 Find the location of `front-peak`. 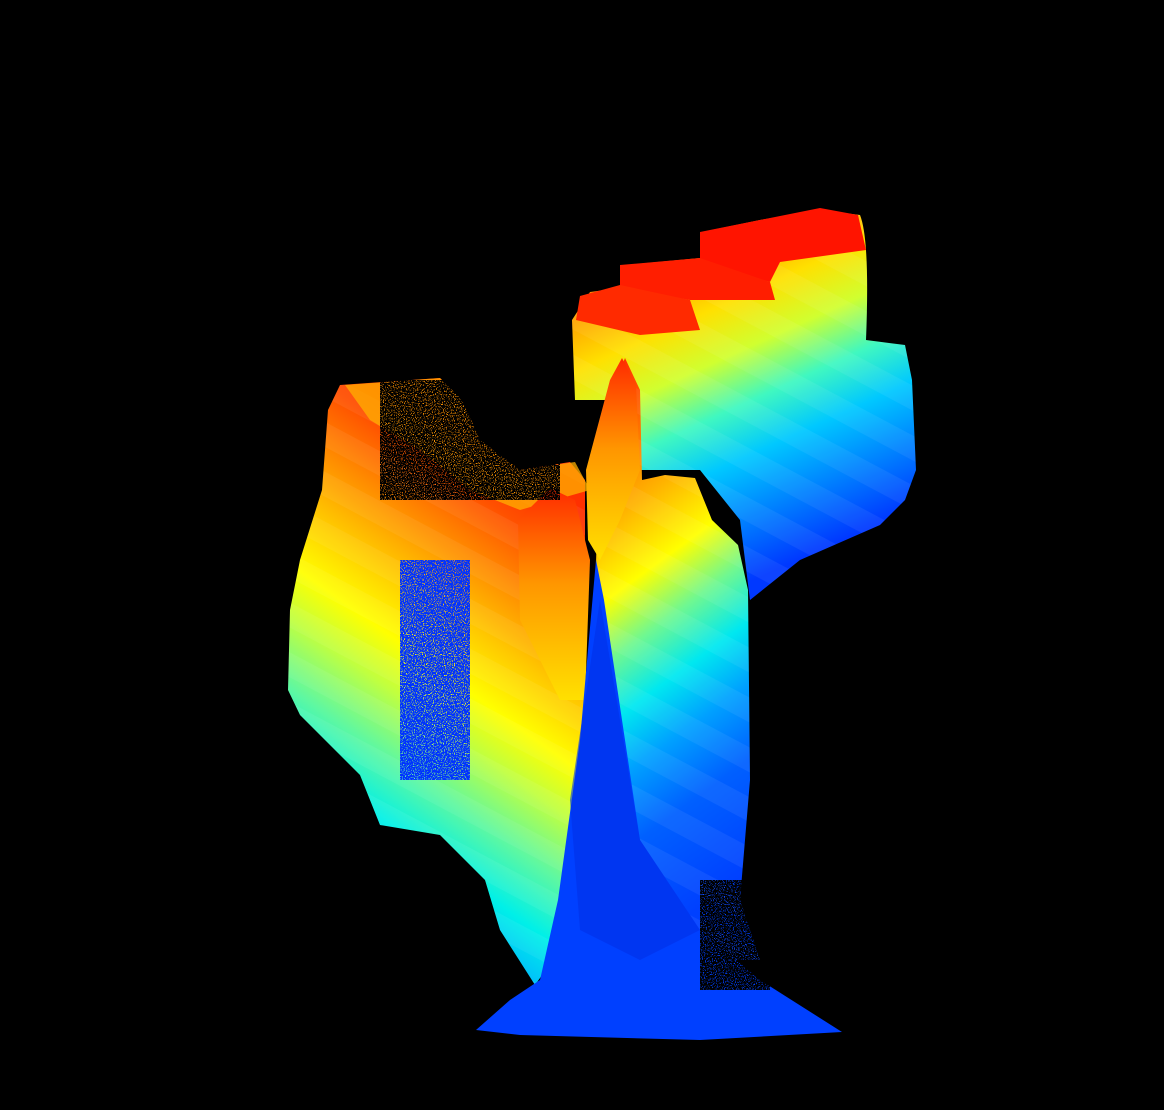

front-peak is located at coordinates (554, 594).